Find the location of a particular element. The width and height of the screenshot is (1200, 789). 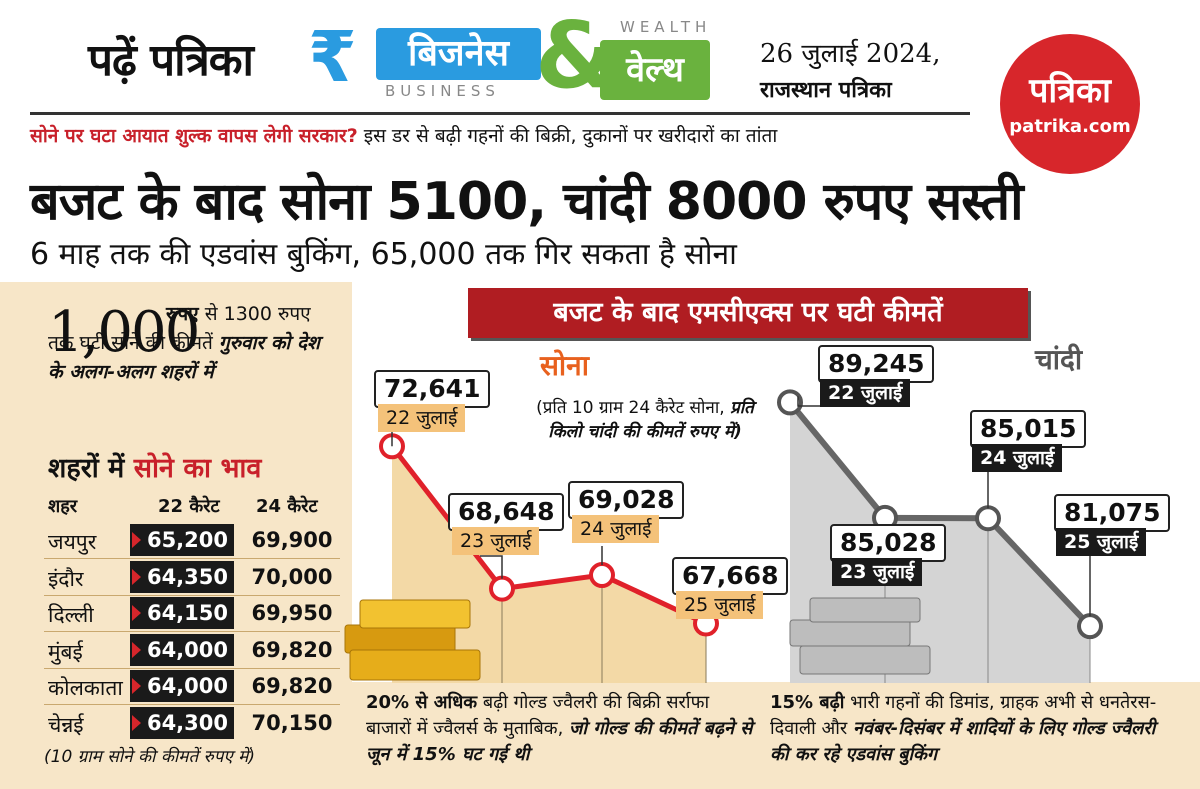

brand-wealth: वेल्थ is located at coordinates (655, 70).